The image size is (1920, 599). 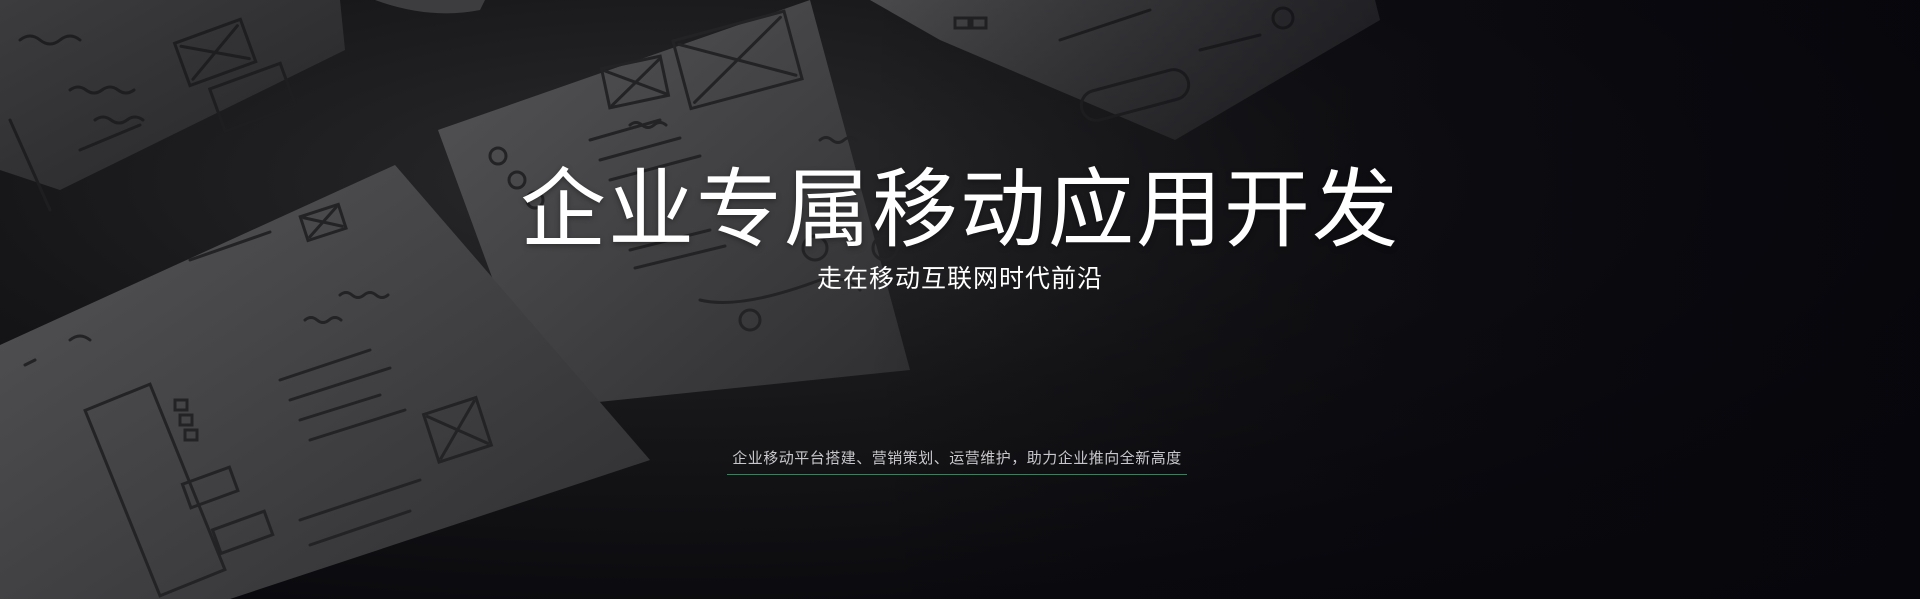 What do you see at coordinates (957, 474) in the screenshot?
I see `tagline-accent-line` at bounding box center [957, 474].